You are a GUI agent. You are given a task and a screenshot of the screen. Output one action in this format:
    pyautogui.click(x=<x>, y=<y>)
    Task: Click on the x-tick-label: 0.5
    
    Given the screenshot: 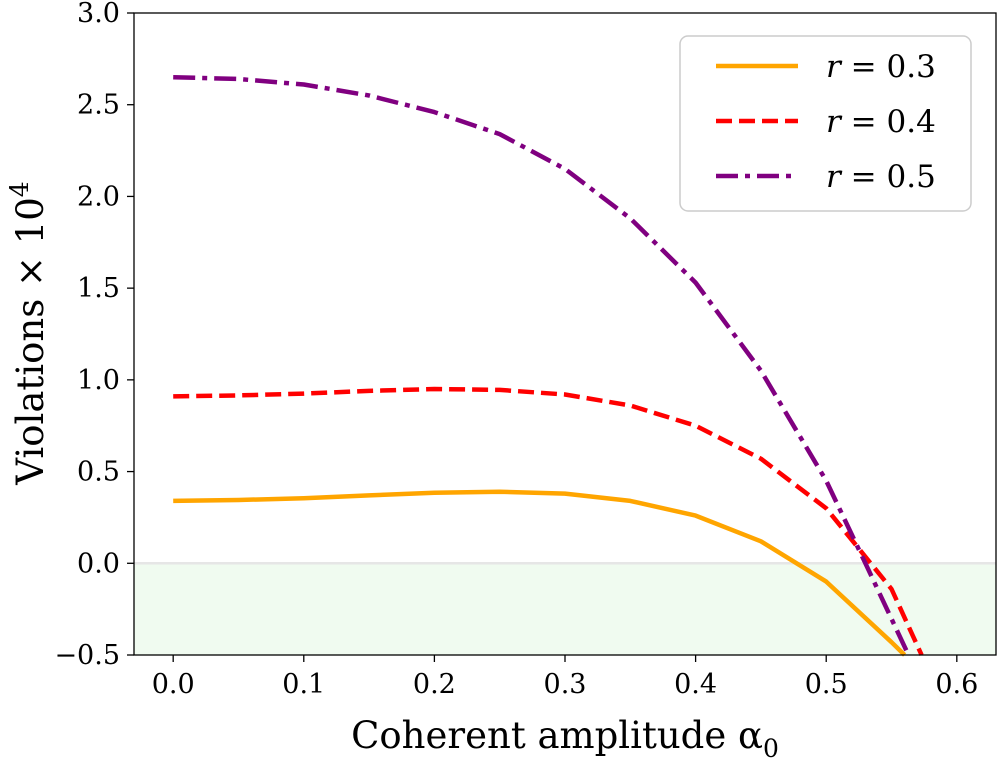 What is the action you would take?
    pyautogui.click(x=826, y=684)
    